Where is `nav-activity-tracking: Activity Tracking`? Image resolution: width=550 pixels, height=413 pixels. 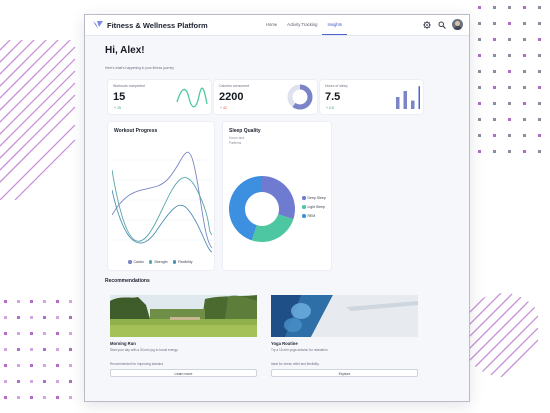
nav-activity-tracking: Activity Tracking is located at coordinates (302, 24).